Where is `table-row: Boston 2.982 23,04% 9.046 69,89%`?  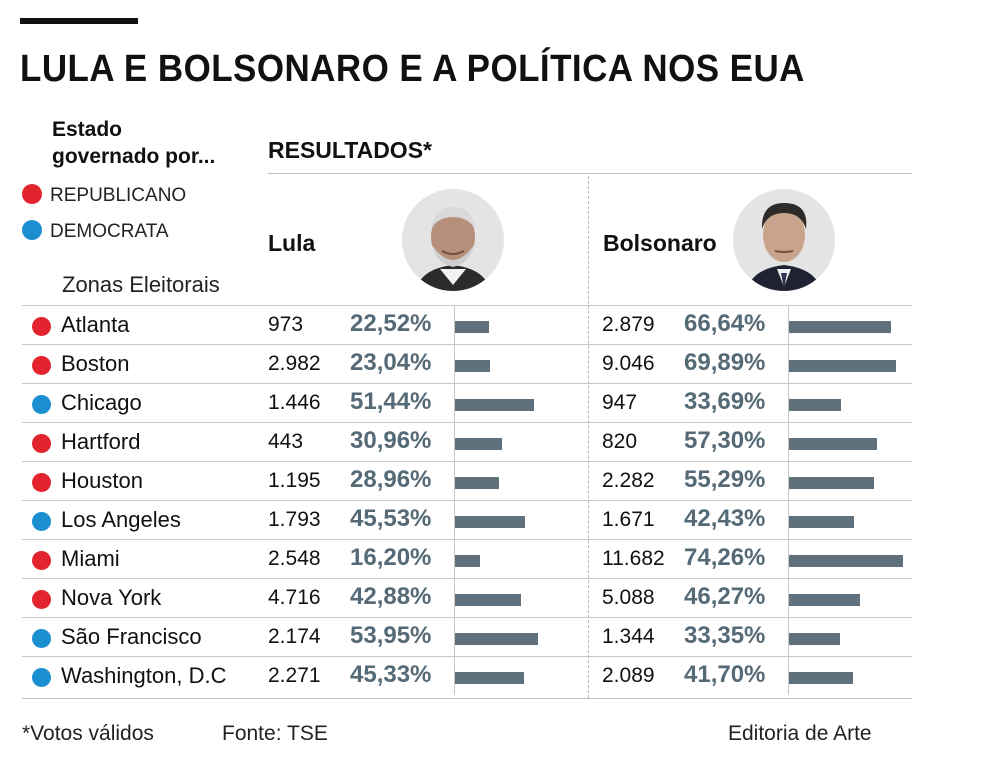
table-row: Boston 2.982 23,04% 9.046 69,89% is located at coordinates (467, 363).